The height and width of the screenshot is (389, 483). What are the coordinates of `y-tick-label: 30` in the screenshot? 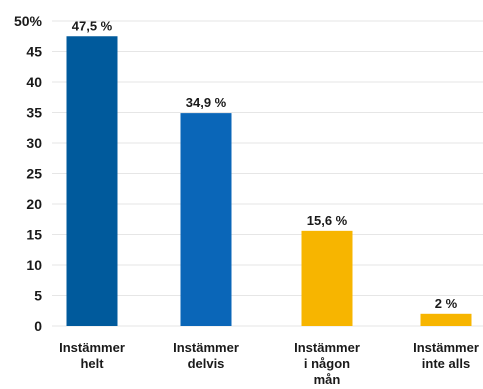 It's located at (34, 143).